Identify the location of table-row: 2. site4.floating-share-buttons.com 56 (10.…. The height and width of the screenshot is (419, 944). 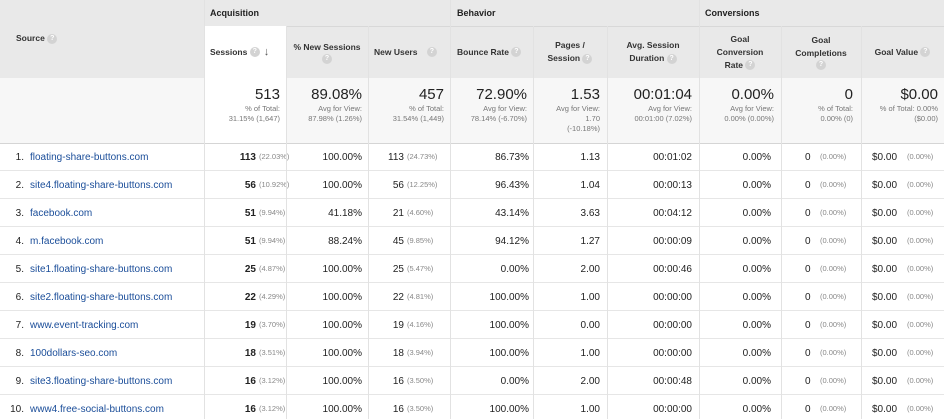
(472, 185).